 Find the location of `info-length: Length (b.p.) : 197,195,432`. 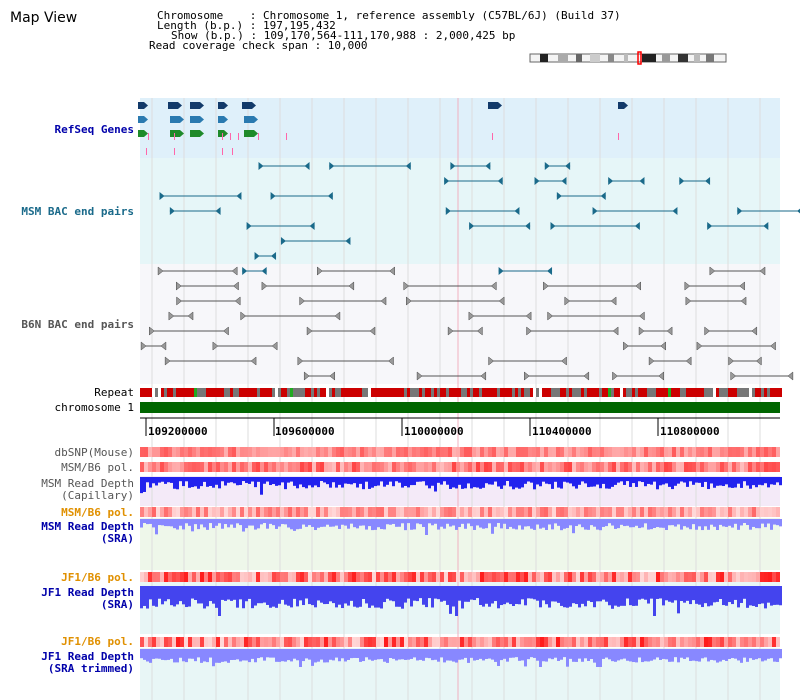

info-length: Length (b.p.) : 197,195,432 is located at coordinates (246, 25).